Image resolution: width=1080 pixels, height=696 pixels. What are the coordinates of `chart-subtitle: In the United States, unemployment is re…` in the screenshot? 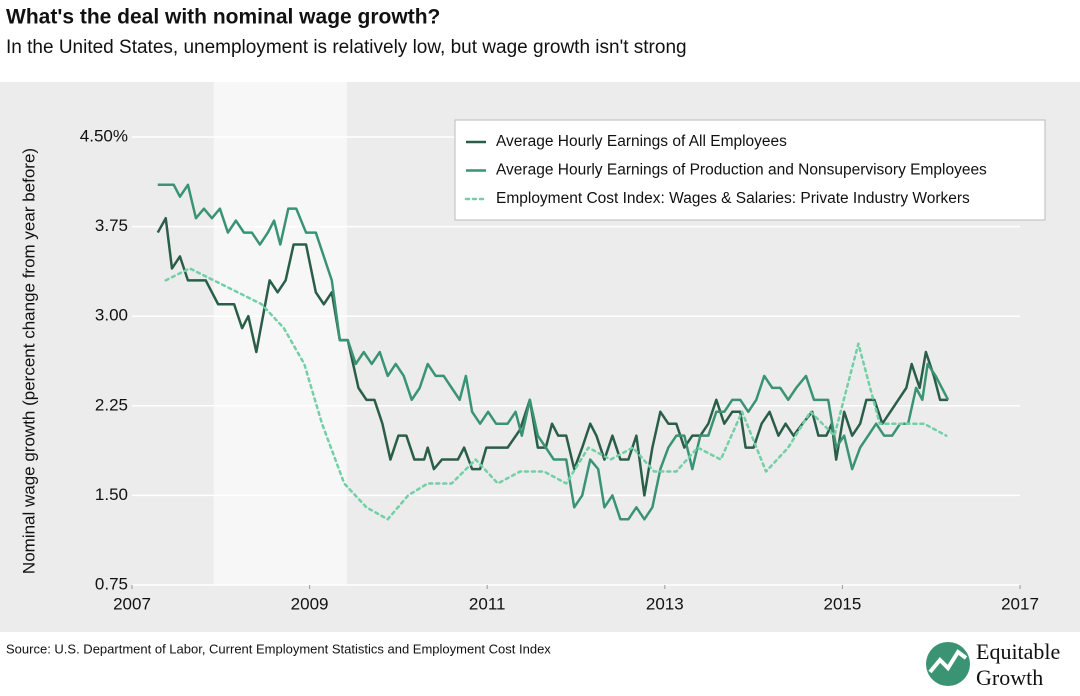 It's located at (346, 47).